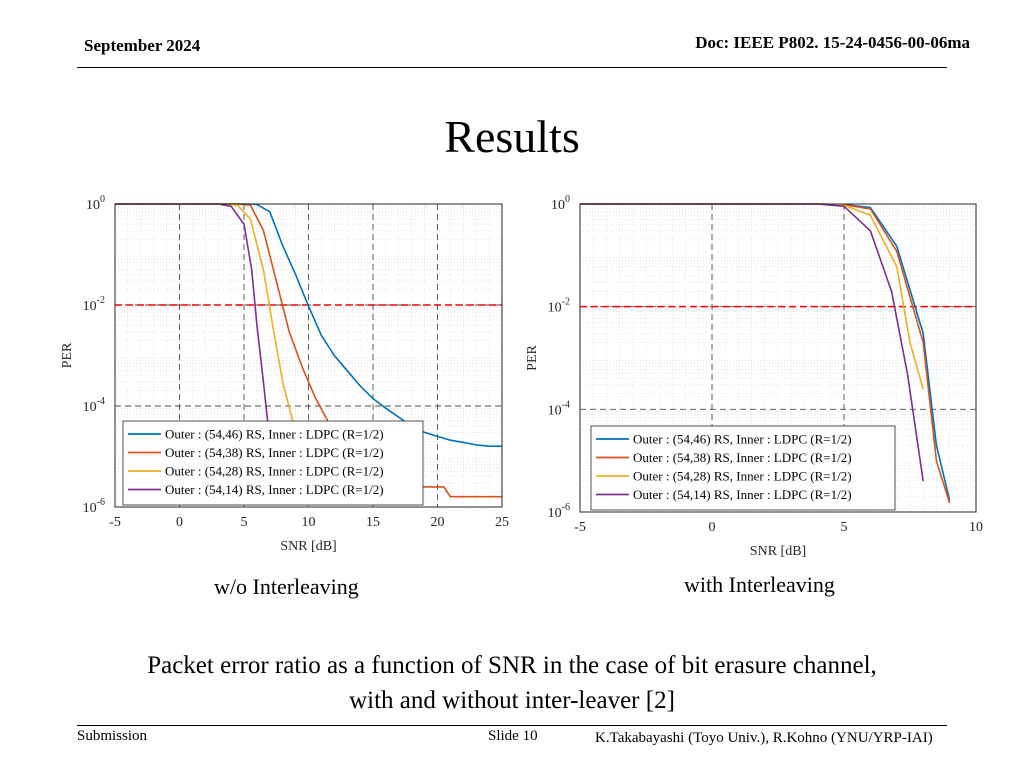 This screenshot has height=768, width=1024. I want to click on footer-submission: Submission, so click(112, 736).